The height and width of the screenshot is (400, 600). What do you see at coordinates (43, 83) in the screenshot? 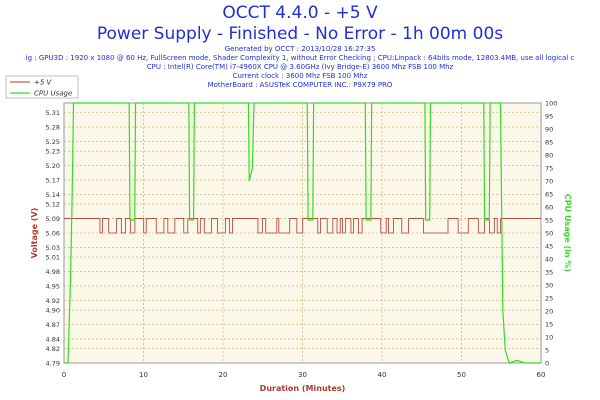
I see `legend-voltage-label: +5 V` at bounding box center [43, 83].